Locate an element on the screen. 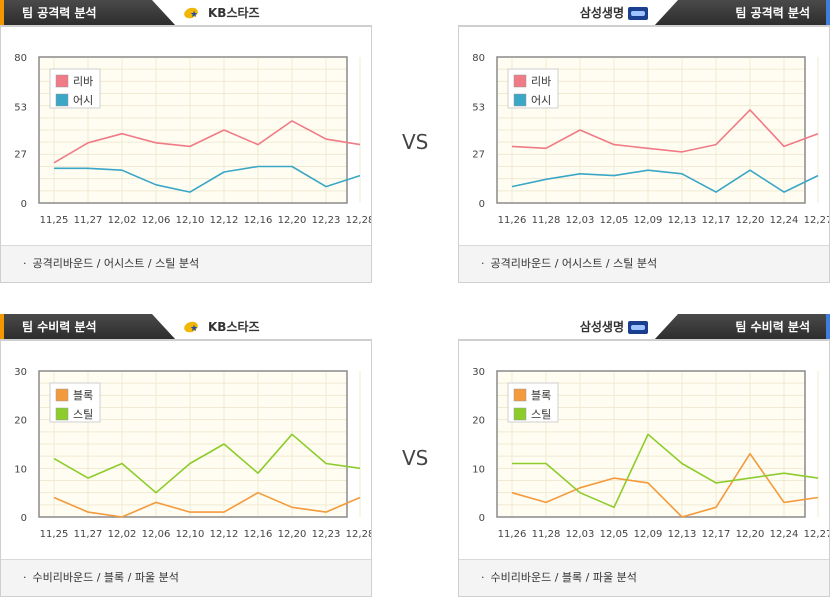 This screenshot has width=830, height=600. panel-header: 팀 공격력 분석 삼성생명 is located at coordinates (644, 13).